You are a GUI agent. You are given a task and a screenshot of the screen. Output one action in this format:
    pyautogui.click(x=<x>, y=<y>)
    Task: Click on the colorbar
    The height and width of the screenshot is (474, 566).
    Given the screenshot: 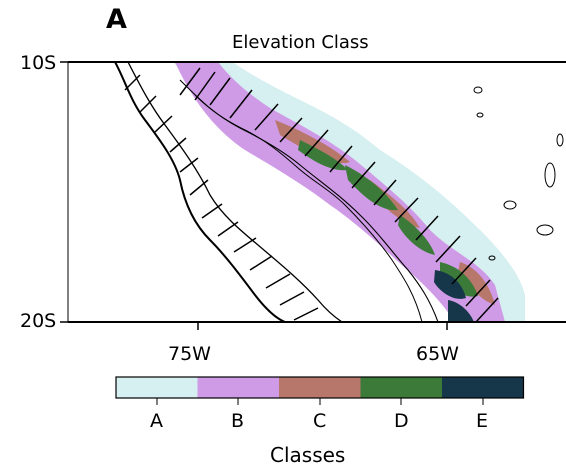 What is the action you would take?
    pyautogui.click(x=320, y=390)
    